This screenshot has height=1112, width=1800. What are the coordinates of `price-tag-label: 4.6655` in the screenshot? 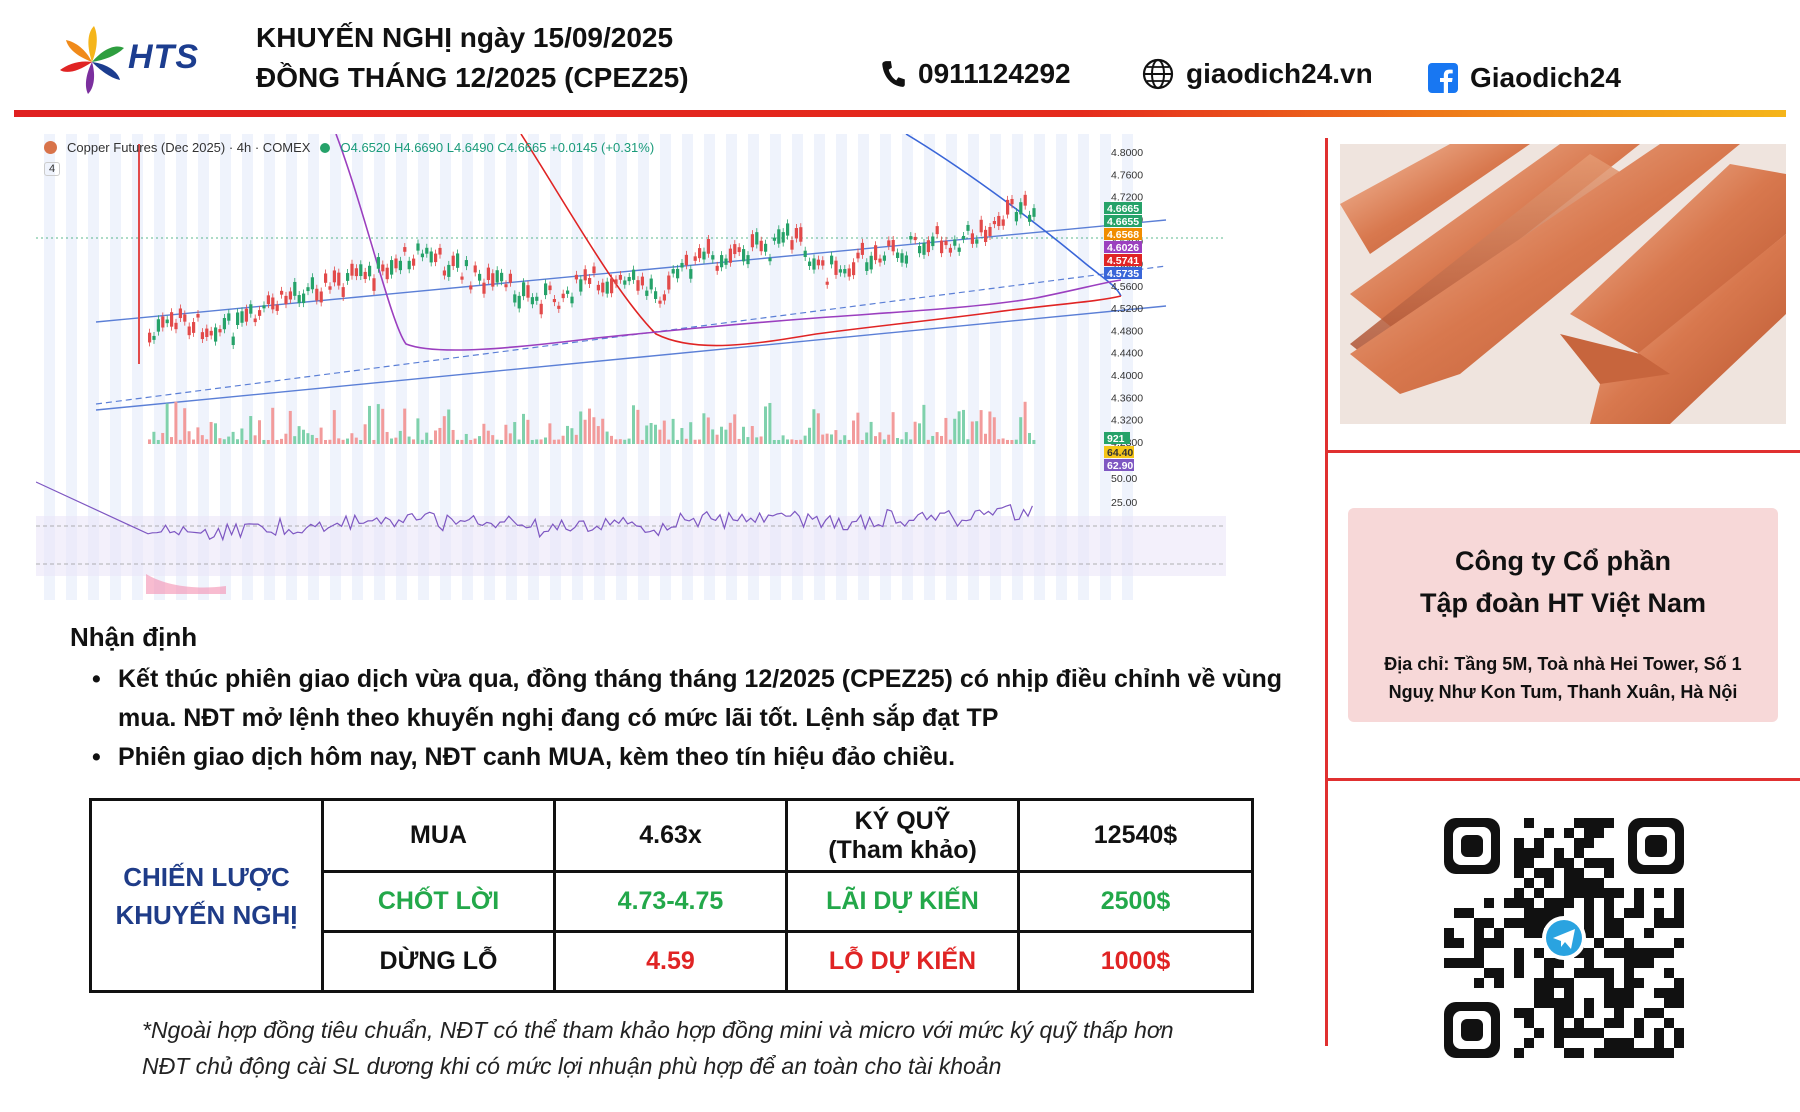 It's located at (1123, 222).